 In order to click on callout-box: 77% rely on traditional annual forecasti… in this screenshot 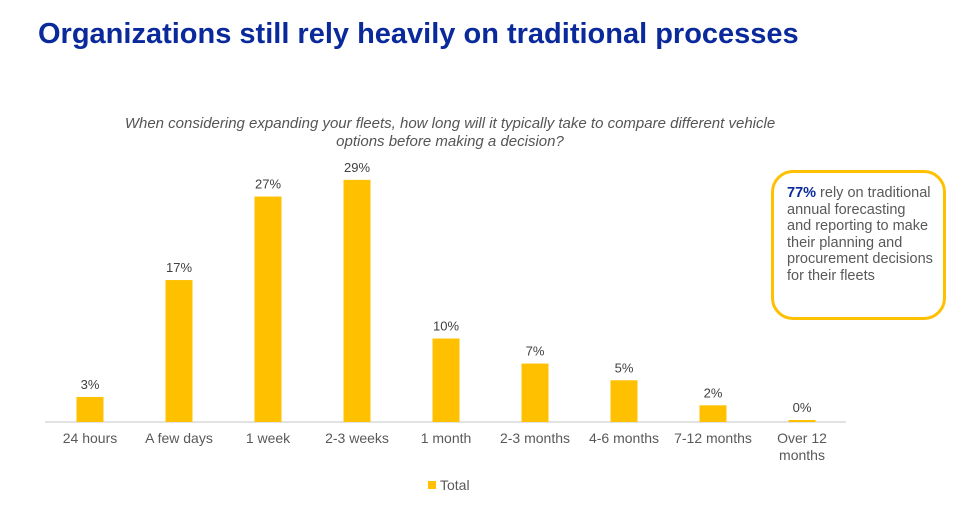, I will do `click(858, 245)`.